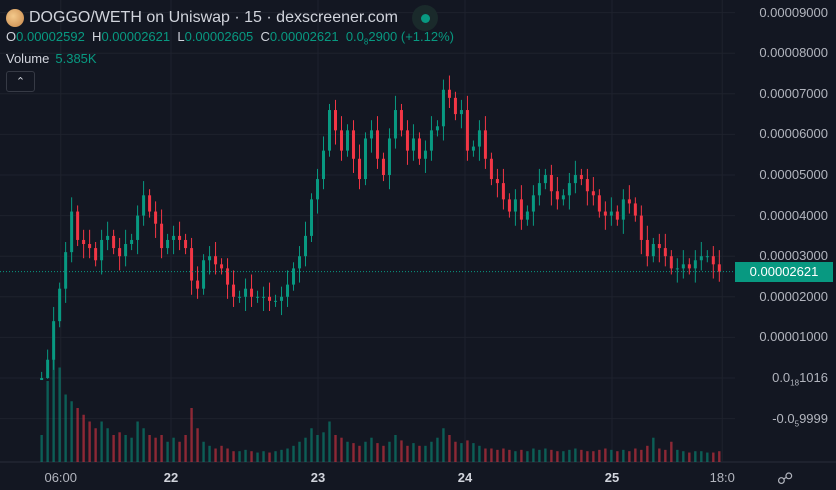 The height and width of the screenshot is (490, 836). What do you see at coordinates (785, 479) in the screenshot?
I see `settings-icon: ☍` at bounding box center [785, 479].